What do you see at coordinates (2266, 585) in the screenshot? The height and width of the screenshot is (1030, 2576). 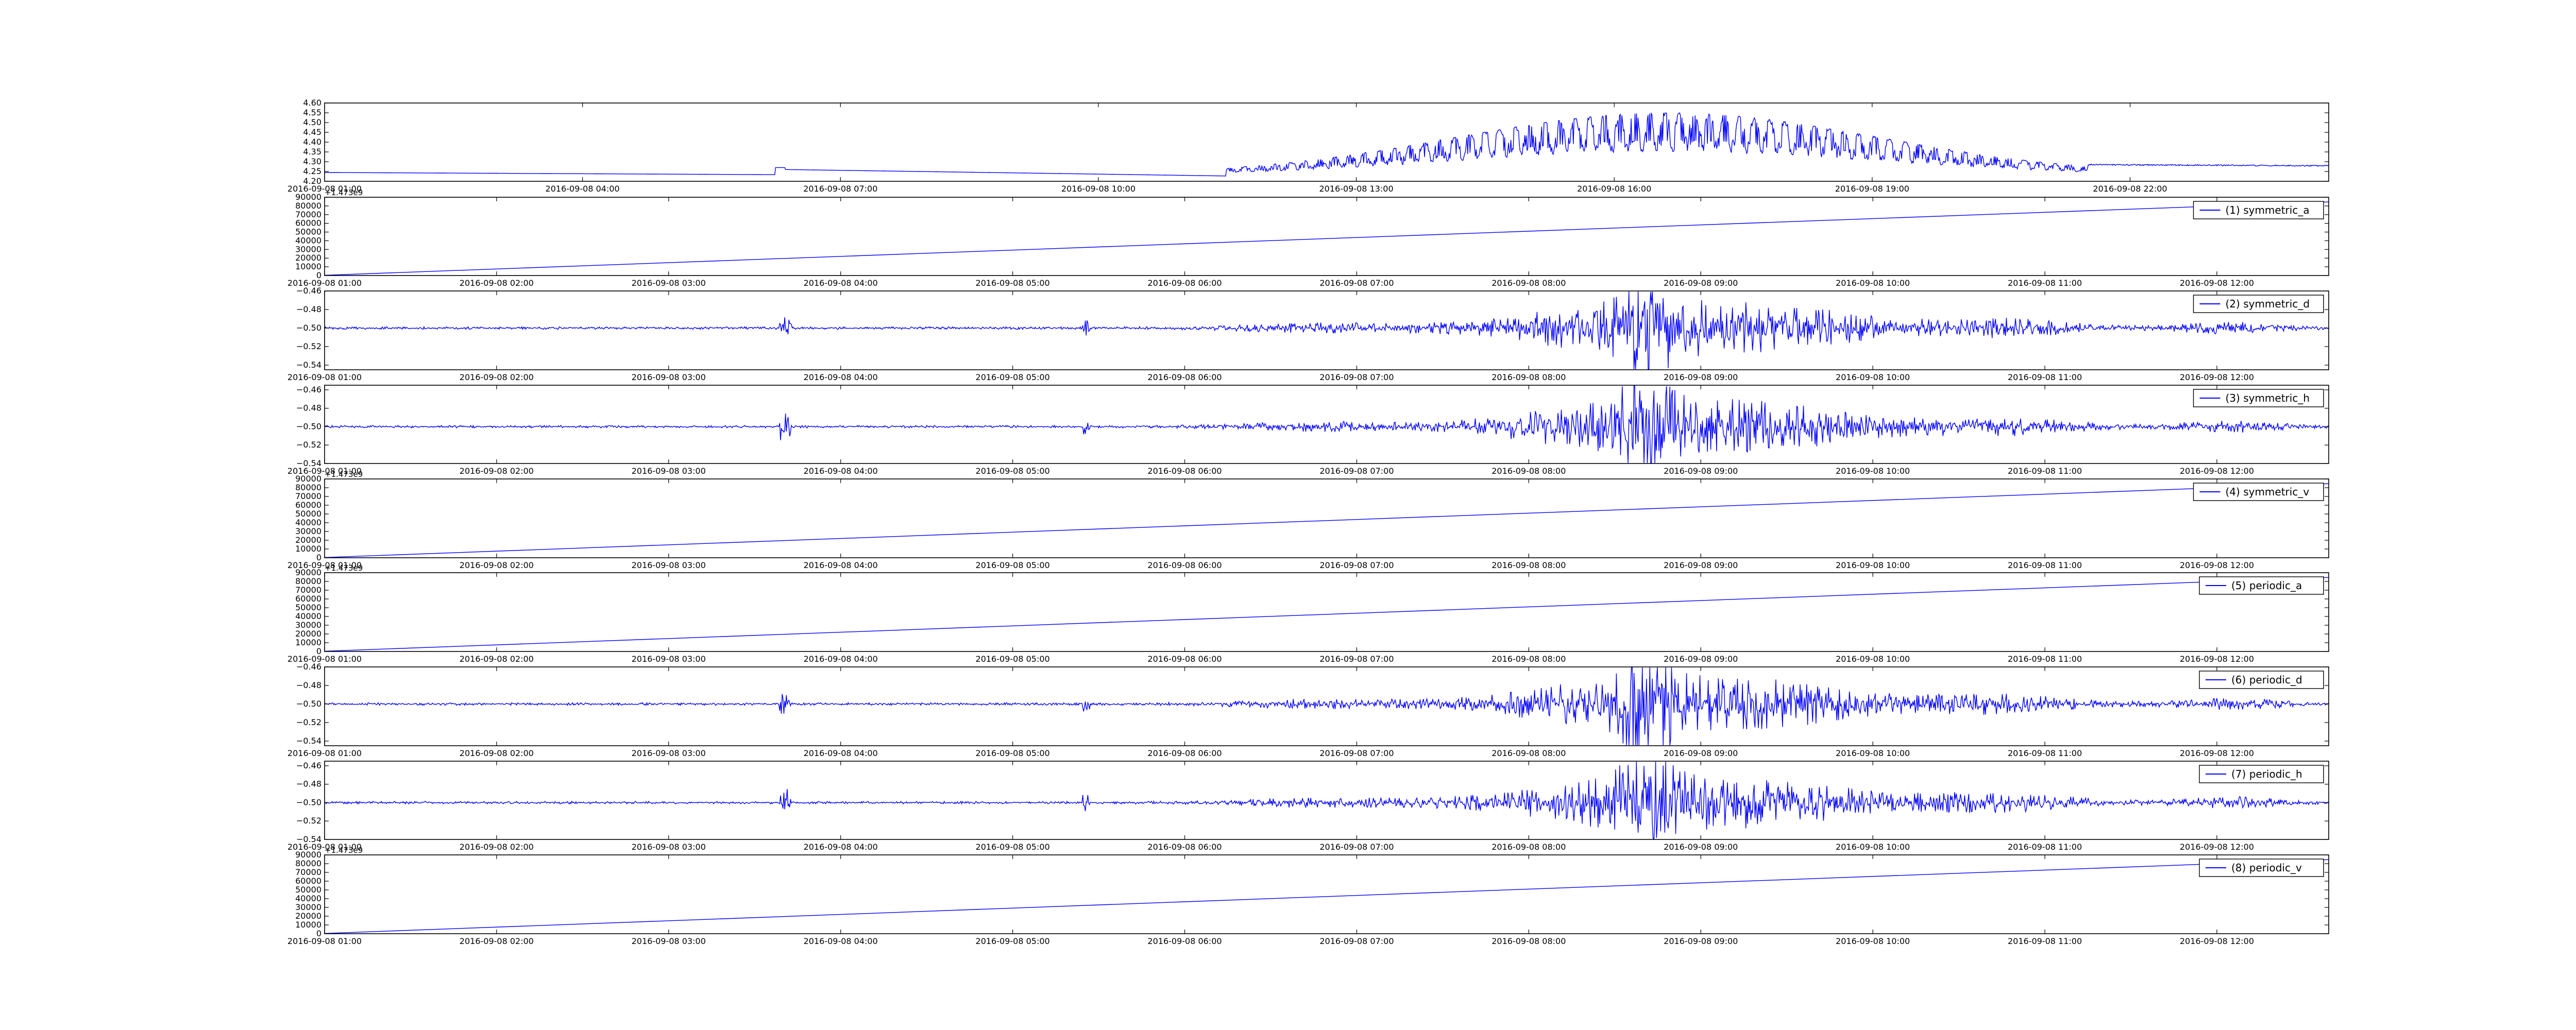 I see `legend-label: (5) periodic_a` at bounding box center [2266, 585].